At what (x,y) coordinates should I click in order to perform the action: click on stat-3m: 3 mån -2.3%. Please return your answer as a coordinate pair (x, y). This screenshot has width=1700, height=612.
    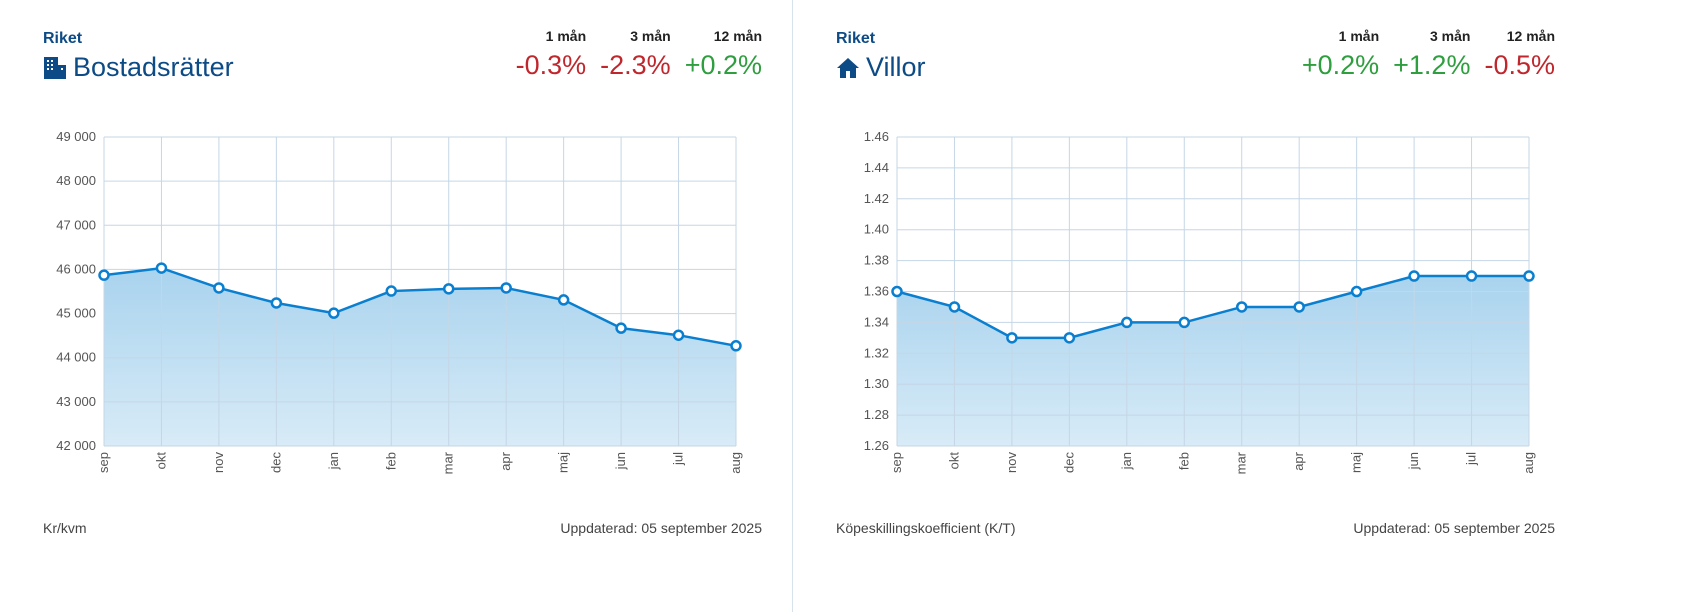
    Looking at the image, I should click on (635, 54).